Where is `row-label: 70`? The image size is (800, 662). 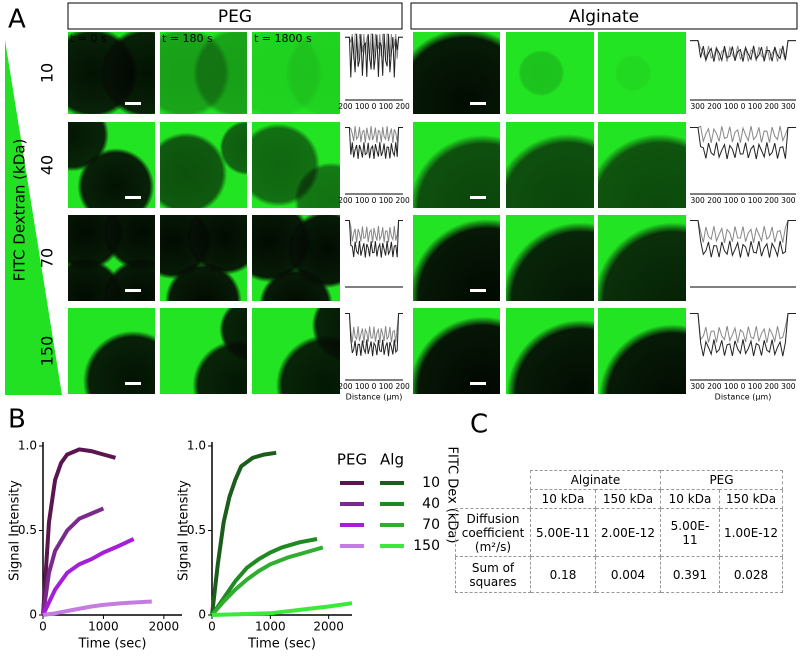
row-label: 70 is located at coordinates (47, 258).